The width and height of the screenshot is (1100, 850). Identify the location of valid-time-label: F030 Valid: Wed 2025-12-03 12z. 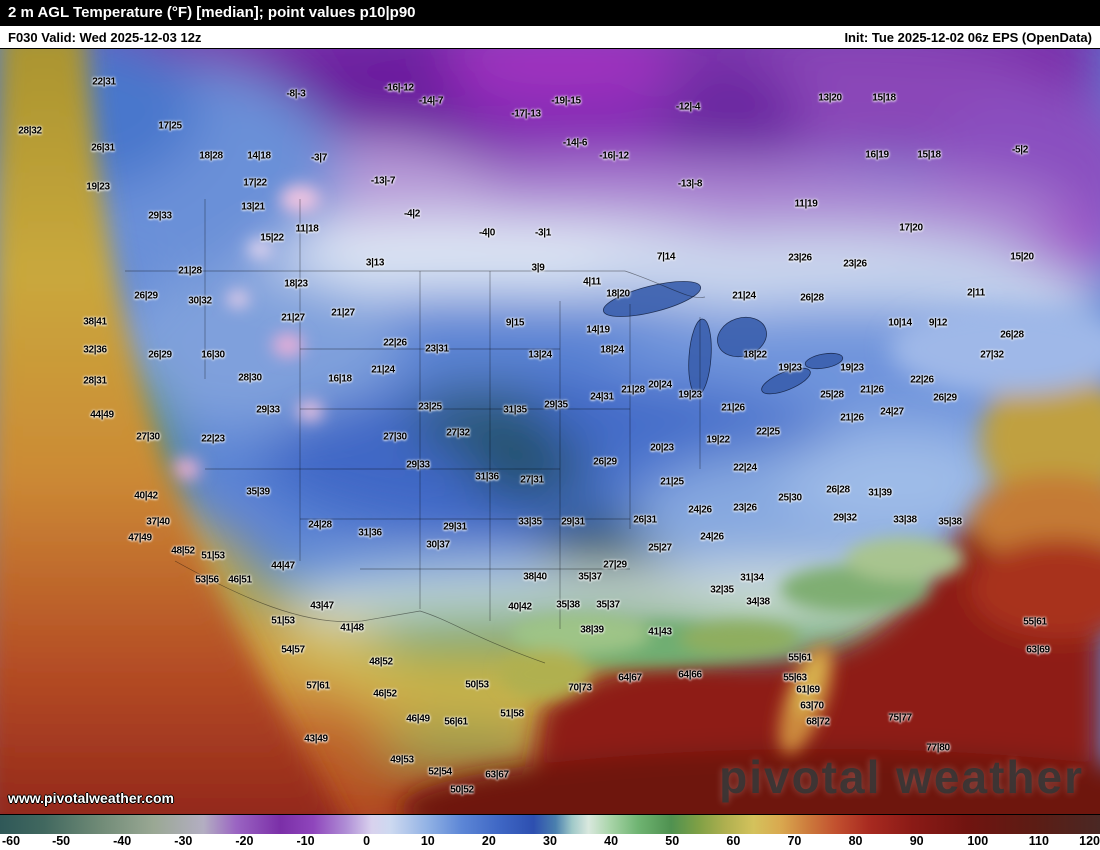
(105, 37).